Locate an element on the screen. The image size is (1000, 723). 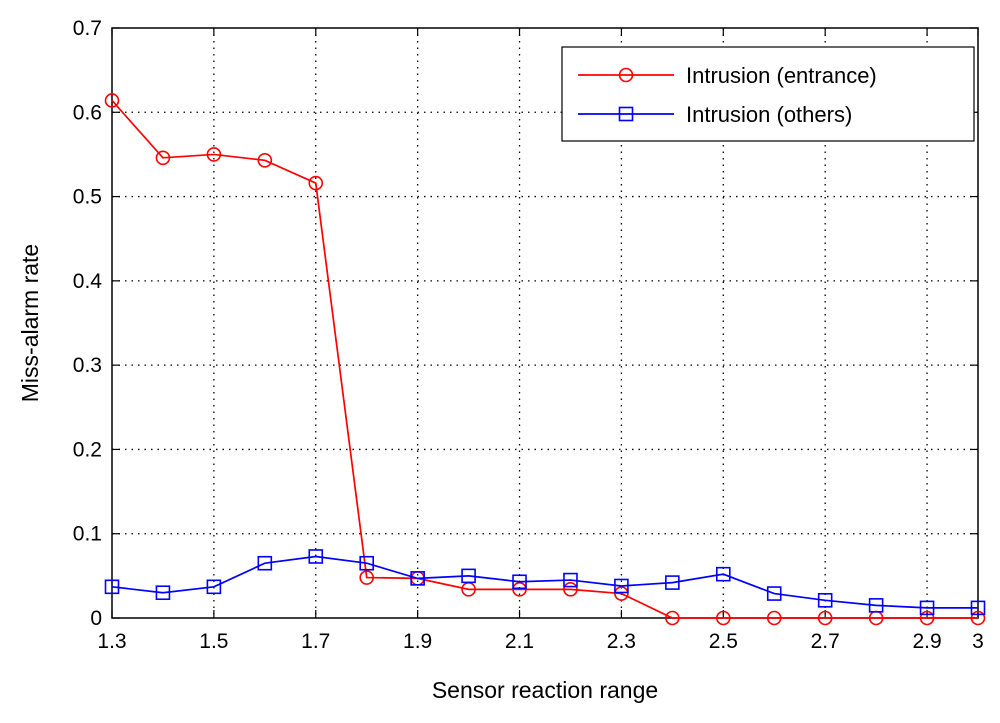
legend-entry: Intrusion (entrance) is located at coordinates (727, 75).